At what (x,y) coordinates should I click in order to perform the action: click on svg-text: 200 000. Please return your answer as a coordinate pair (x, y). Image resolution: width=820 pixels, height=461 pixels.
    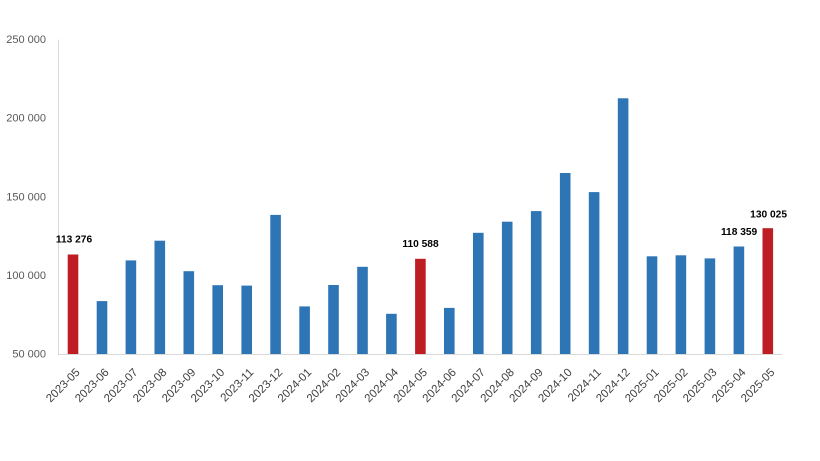
    Looking at the image, I should click on (26, 119).